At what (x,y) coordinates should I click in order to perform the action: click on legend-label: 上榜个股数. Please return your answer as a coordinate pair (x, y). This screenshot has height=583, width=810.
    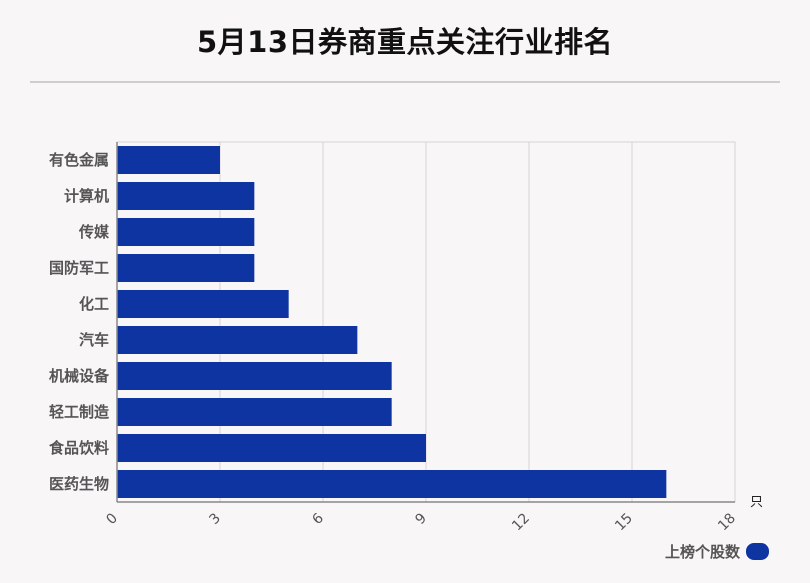
    Looking at the image, I should click on (702, 552).